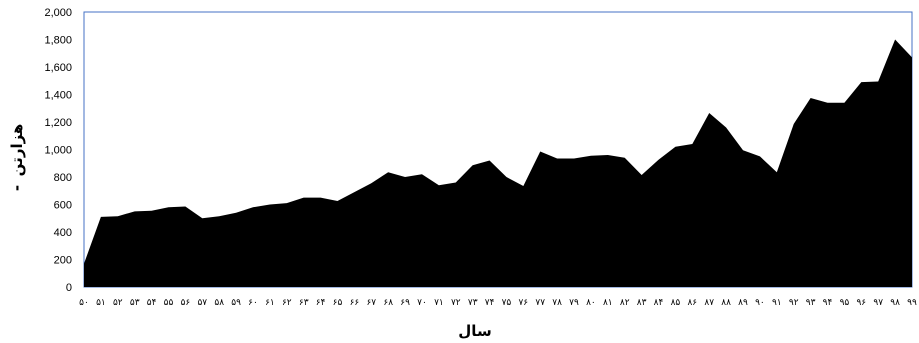  Describe the element at coordinates (63, 178) in the screenshot. I see `y-tick-label: 800` at that location.